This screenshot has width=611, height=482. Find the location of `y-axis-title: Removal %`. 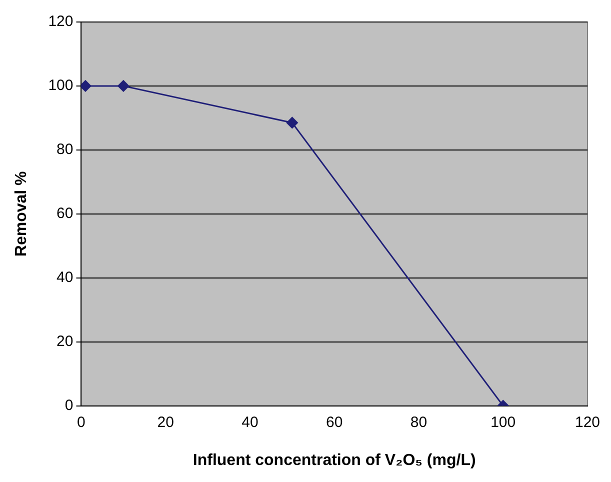

y-axis-title: Removal % is located at coordinates (21, 214).